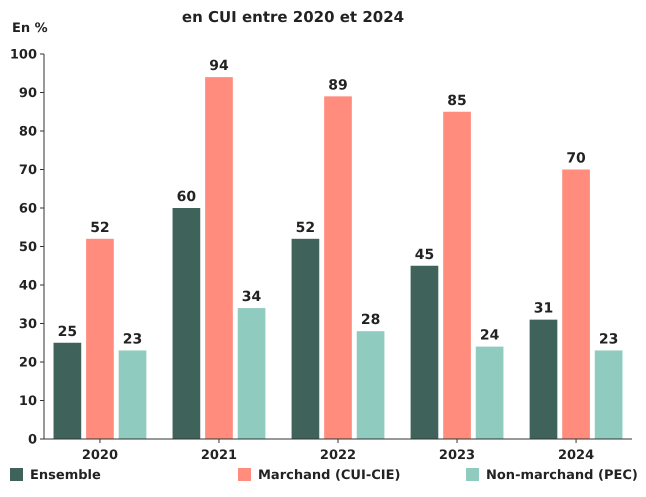  Describe the element at coordinates (424, 254) in the screenshot. I see `data-label: 45` at that location.